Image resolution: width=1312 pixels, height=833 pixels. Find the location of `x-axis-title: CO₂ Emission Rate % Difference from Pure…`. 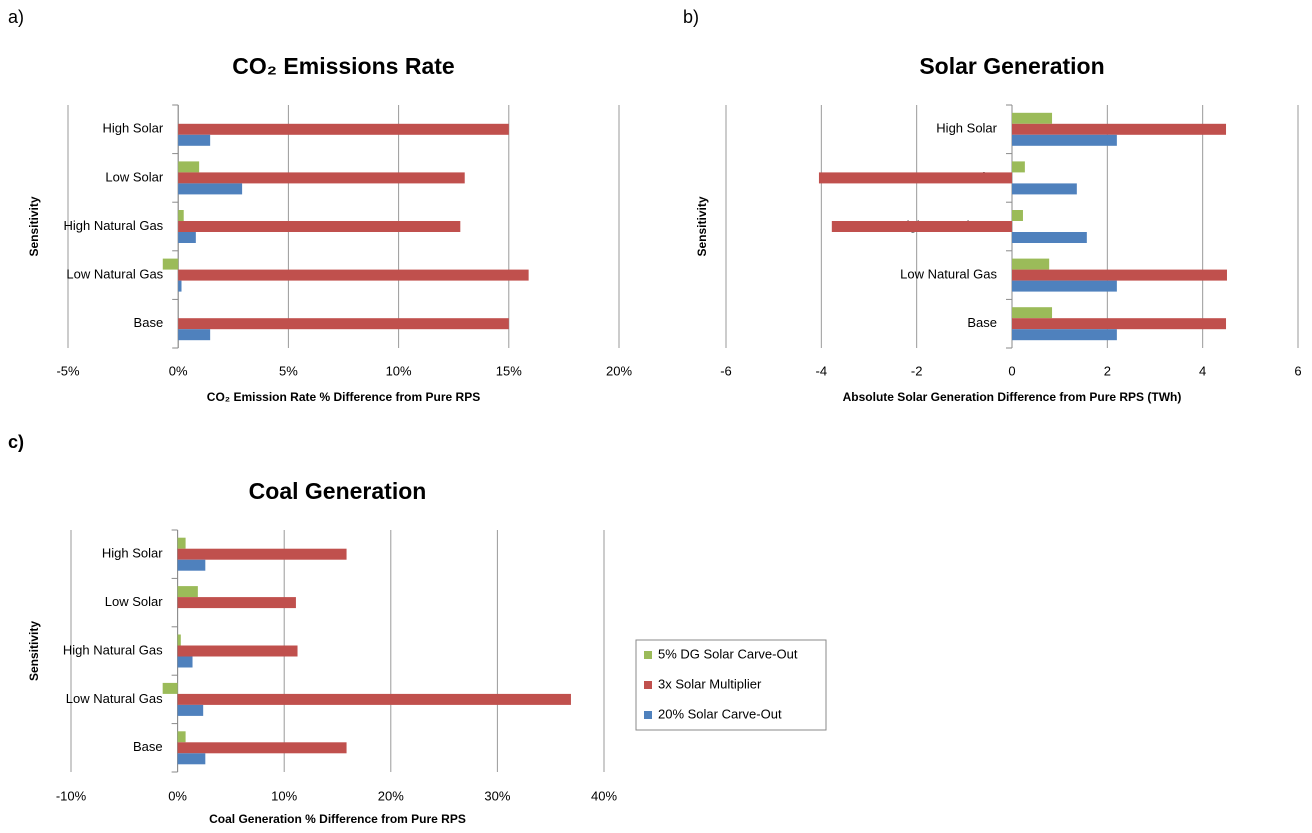

x-axis-title: CO₂ Emission Rate % Difference from Pure… is located at coordinates (343, 397).